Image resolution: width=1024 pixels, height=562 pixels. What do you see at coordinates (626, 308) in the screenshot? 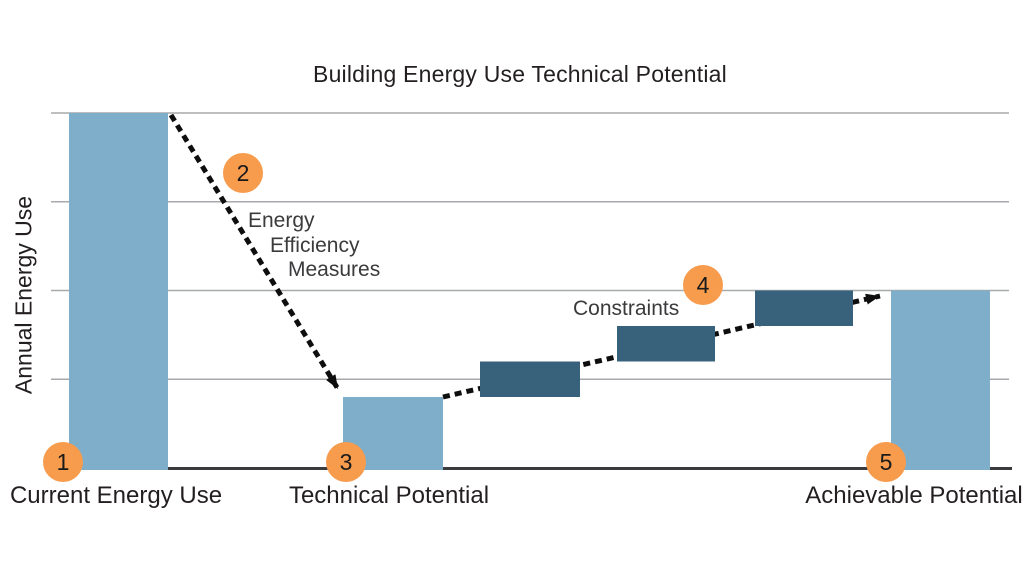
I see `annotation-constraints: Constraints` at bounding box center [626, 308].